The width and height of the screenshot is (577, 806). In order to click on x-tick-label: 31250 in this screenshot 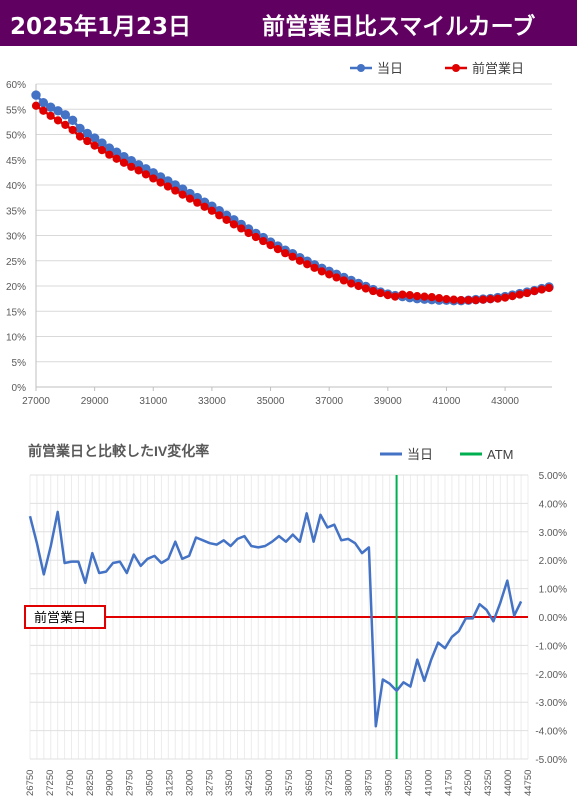, I will do `click(169, 783)`.